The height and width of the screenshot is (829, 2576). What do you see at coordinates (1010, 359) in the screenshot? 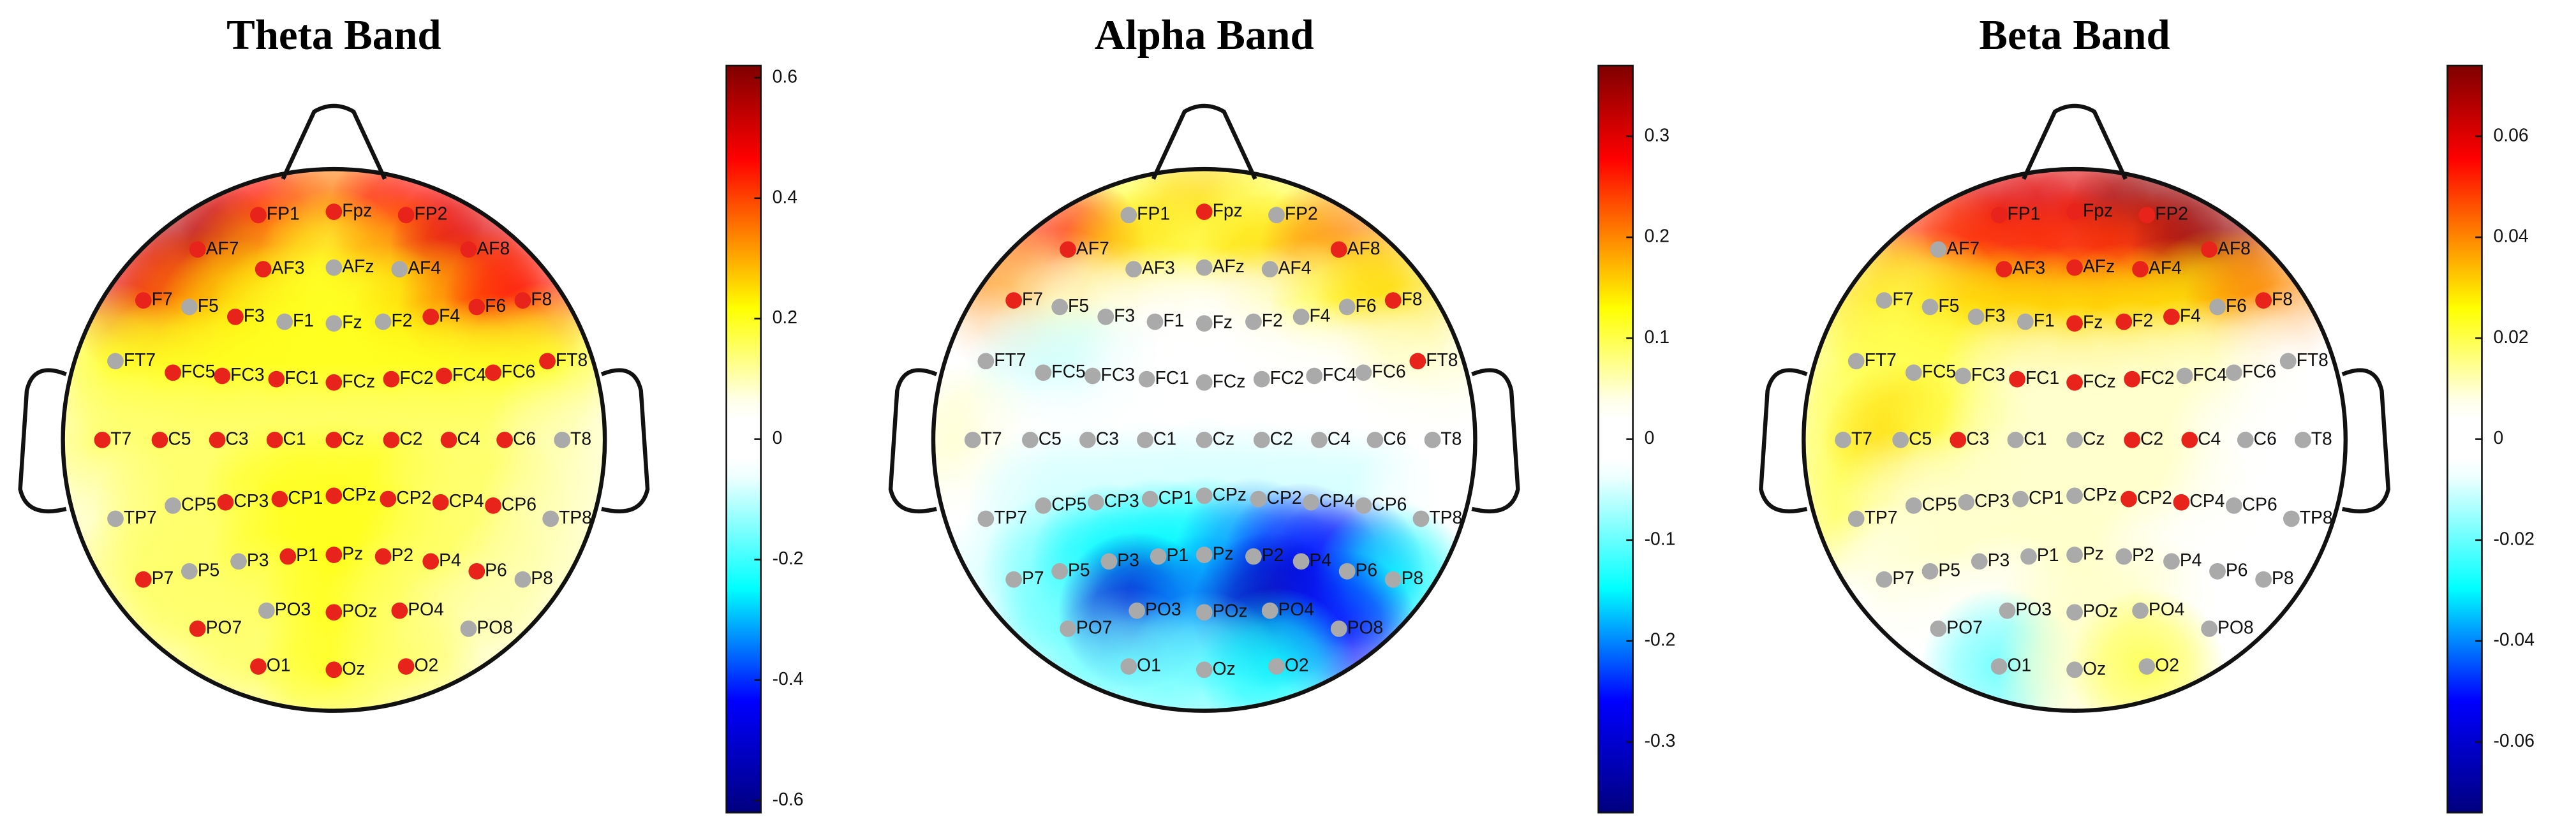
I see `electrode-label: FT7` at bounding box center [1010, 359].